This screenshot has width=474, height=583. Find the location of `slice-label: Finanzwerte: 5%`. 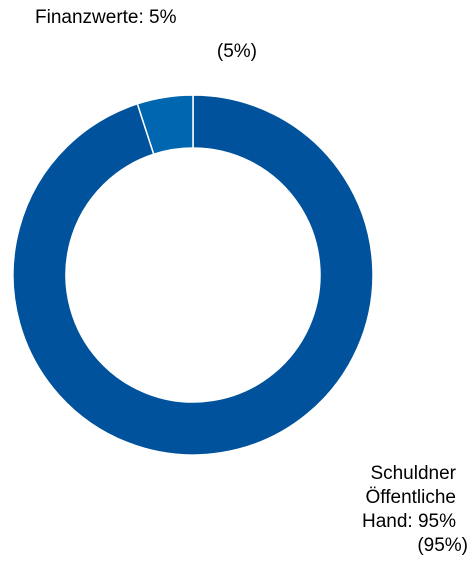

slice-label: Finanzwerte: 5% is located at coordinates (106, 17).